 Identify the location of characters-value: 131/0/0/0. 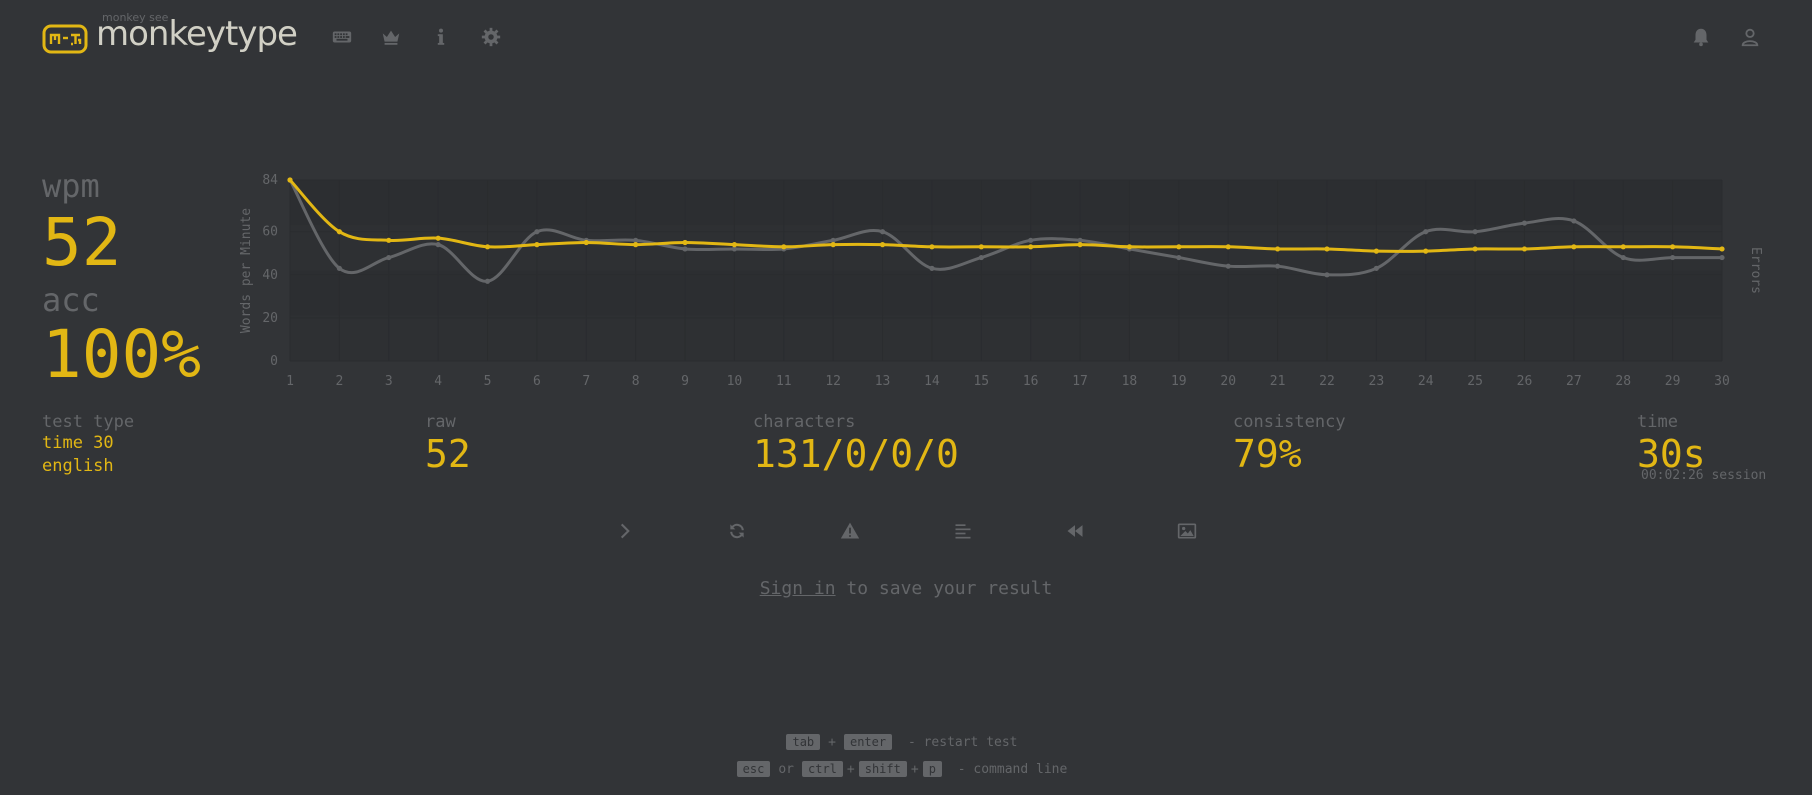
(856, 454).